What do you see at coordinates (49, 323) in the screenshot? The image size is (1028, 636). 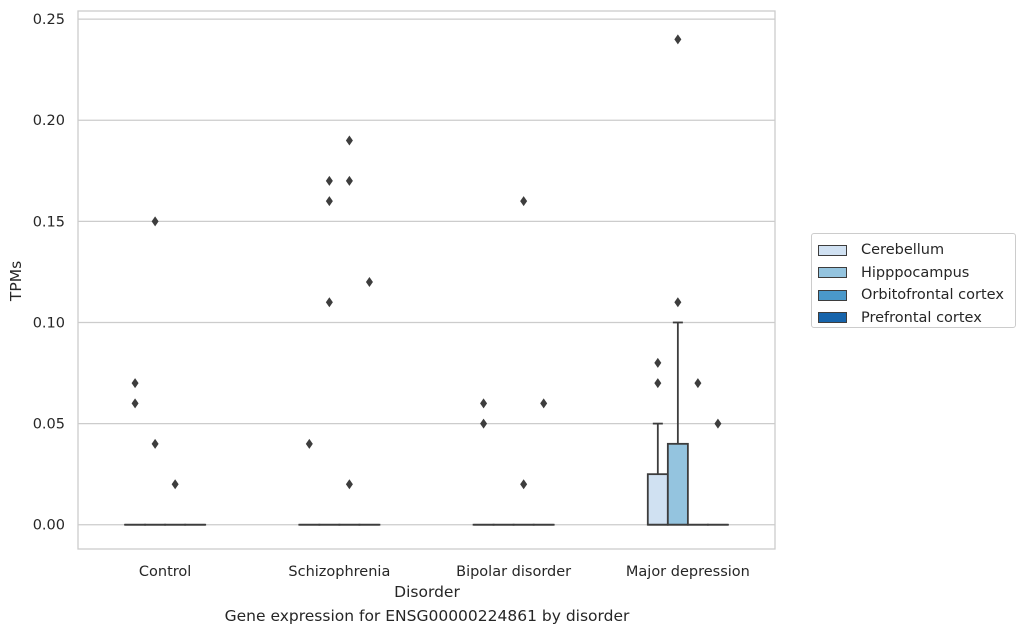 I see `y-tick-label: 0.10` at bounding box center [49, 323].